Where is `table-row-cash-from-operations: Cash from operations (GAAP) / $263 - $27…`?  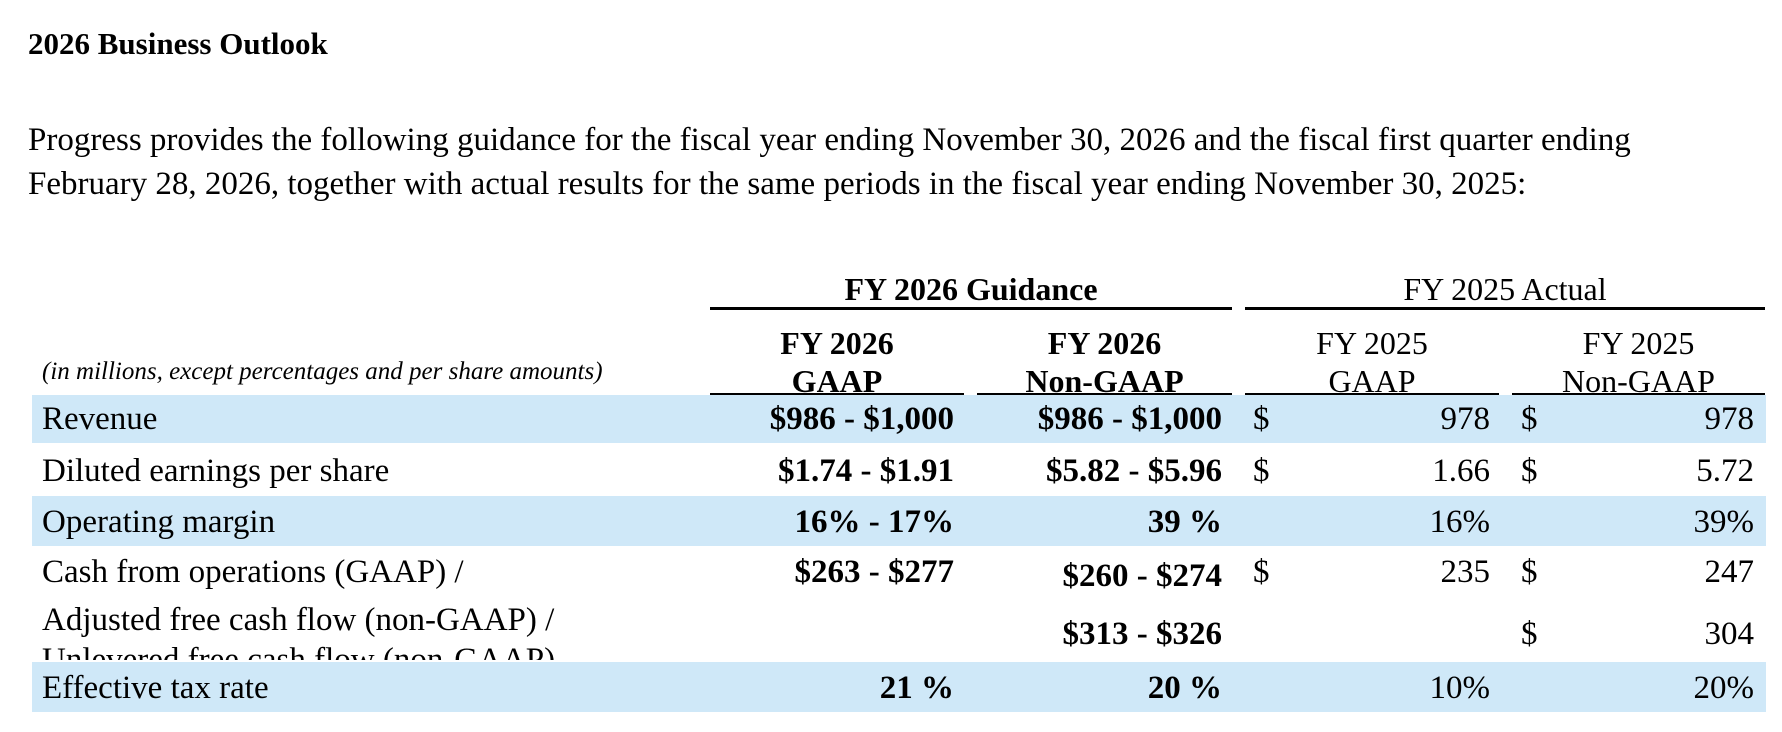
table-row-cash-from-operations: Cash from operations (GAAP) / $263 - $27… is located at coordinates (899, 574).